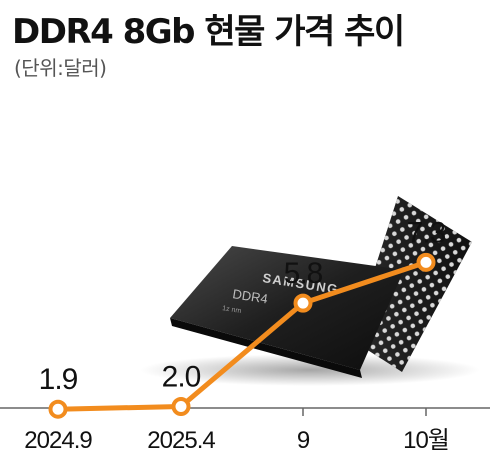 The width and height of the screenshot is (490, 462). I want to click on chart-title: DDR4 8Gb 현물 가격 추이, so click(208, 32).